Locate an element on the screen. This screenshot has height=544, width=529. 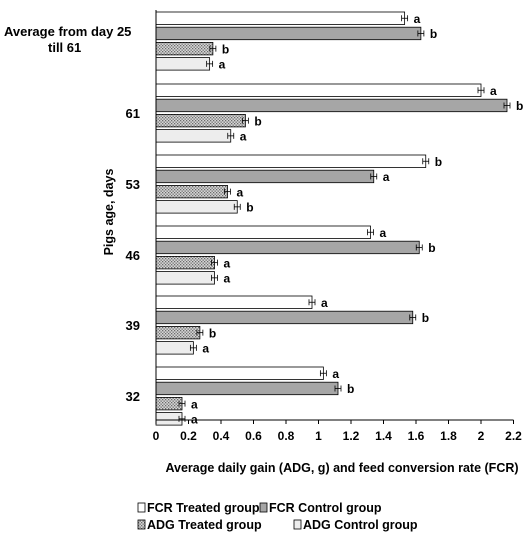
x-tick-label: 2 is located at coordinates (481, 436).